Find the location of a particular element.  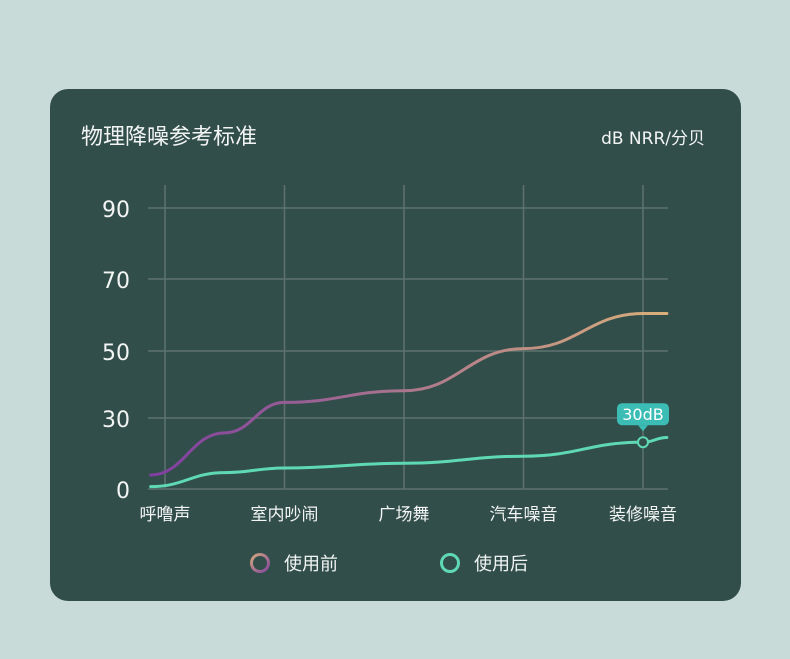

y-tick-label: 50 is located at coordinates (116, 353).